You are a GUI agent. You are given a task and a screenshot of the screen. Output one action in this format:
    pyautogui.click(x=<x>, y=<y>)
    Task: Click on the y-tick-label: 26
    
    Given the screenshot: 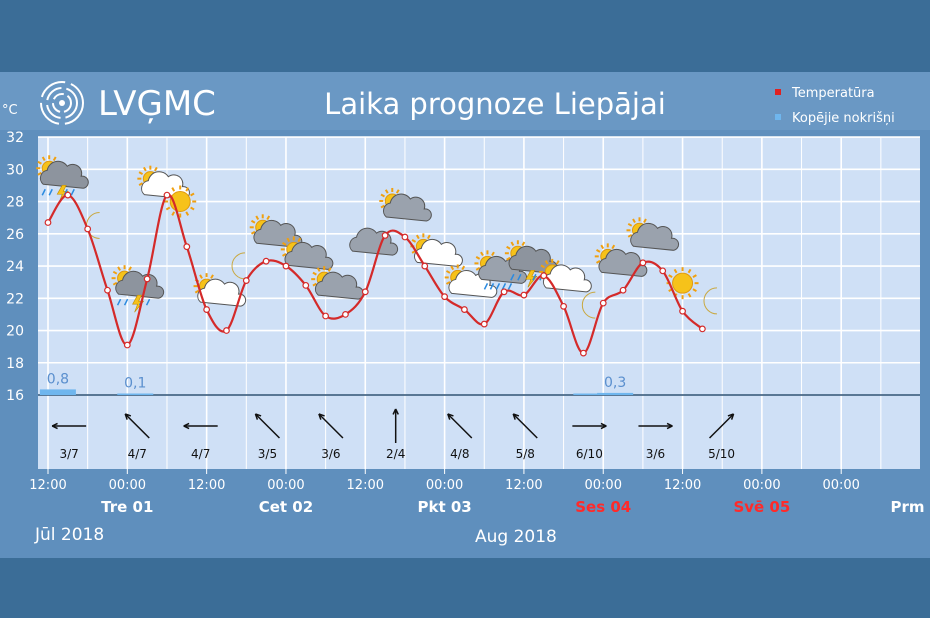 What is the action you would take?
    pyautogui.click(x=15, y=235)
    